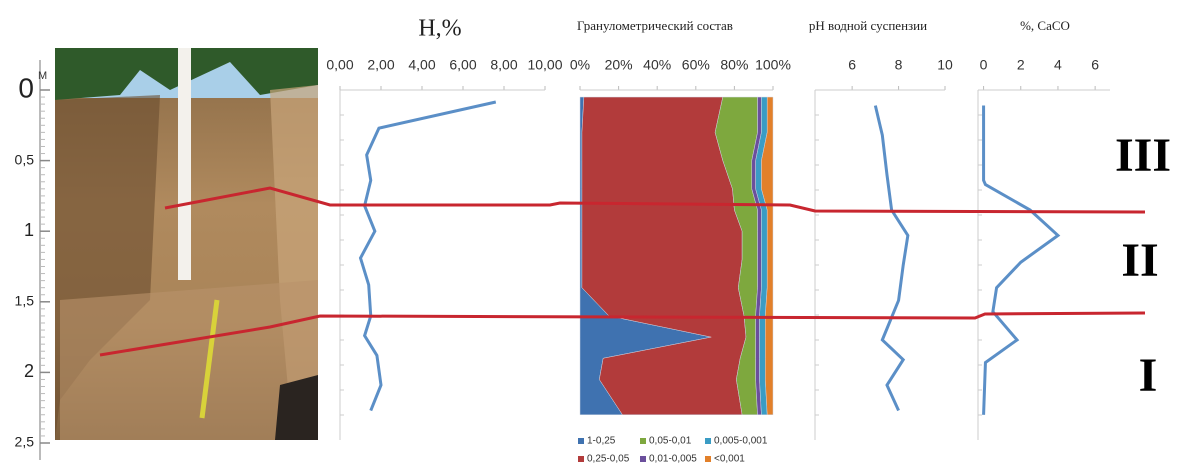  What do you see at coordinates (657, 65) in the screenshot?
I see `x-tick-label: 40%` at bounding box center [657, 65].